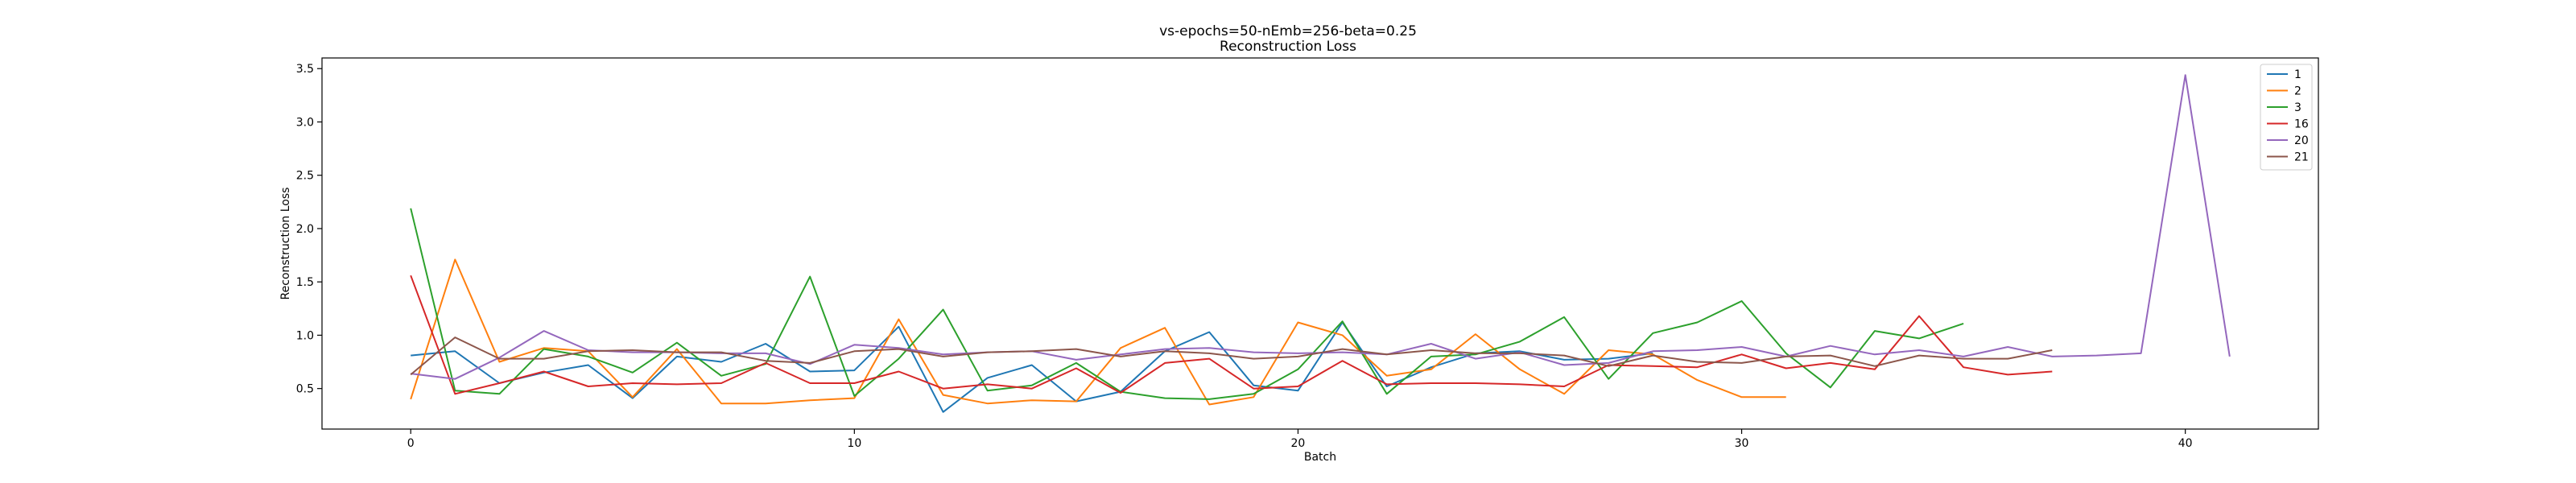 Image resolution: width=2576 pixels, height=483 pixels. I want to click on x-tick-label: 10, so click(854, 443).